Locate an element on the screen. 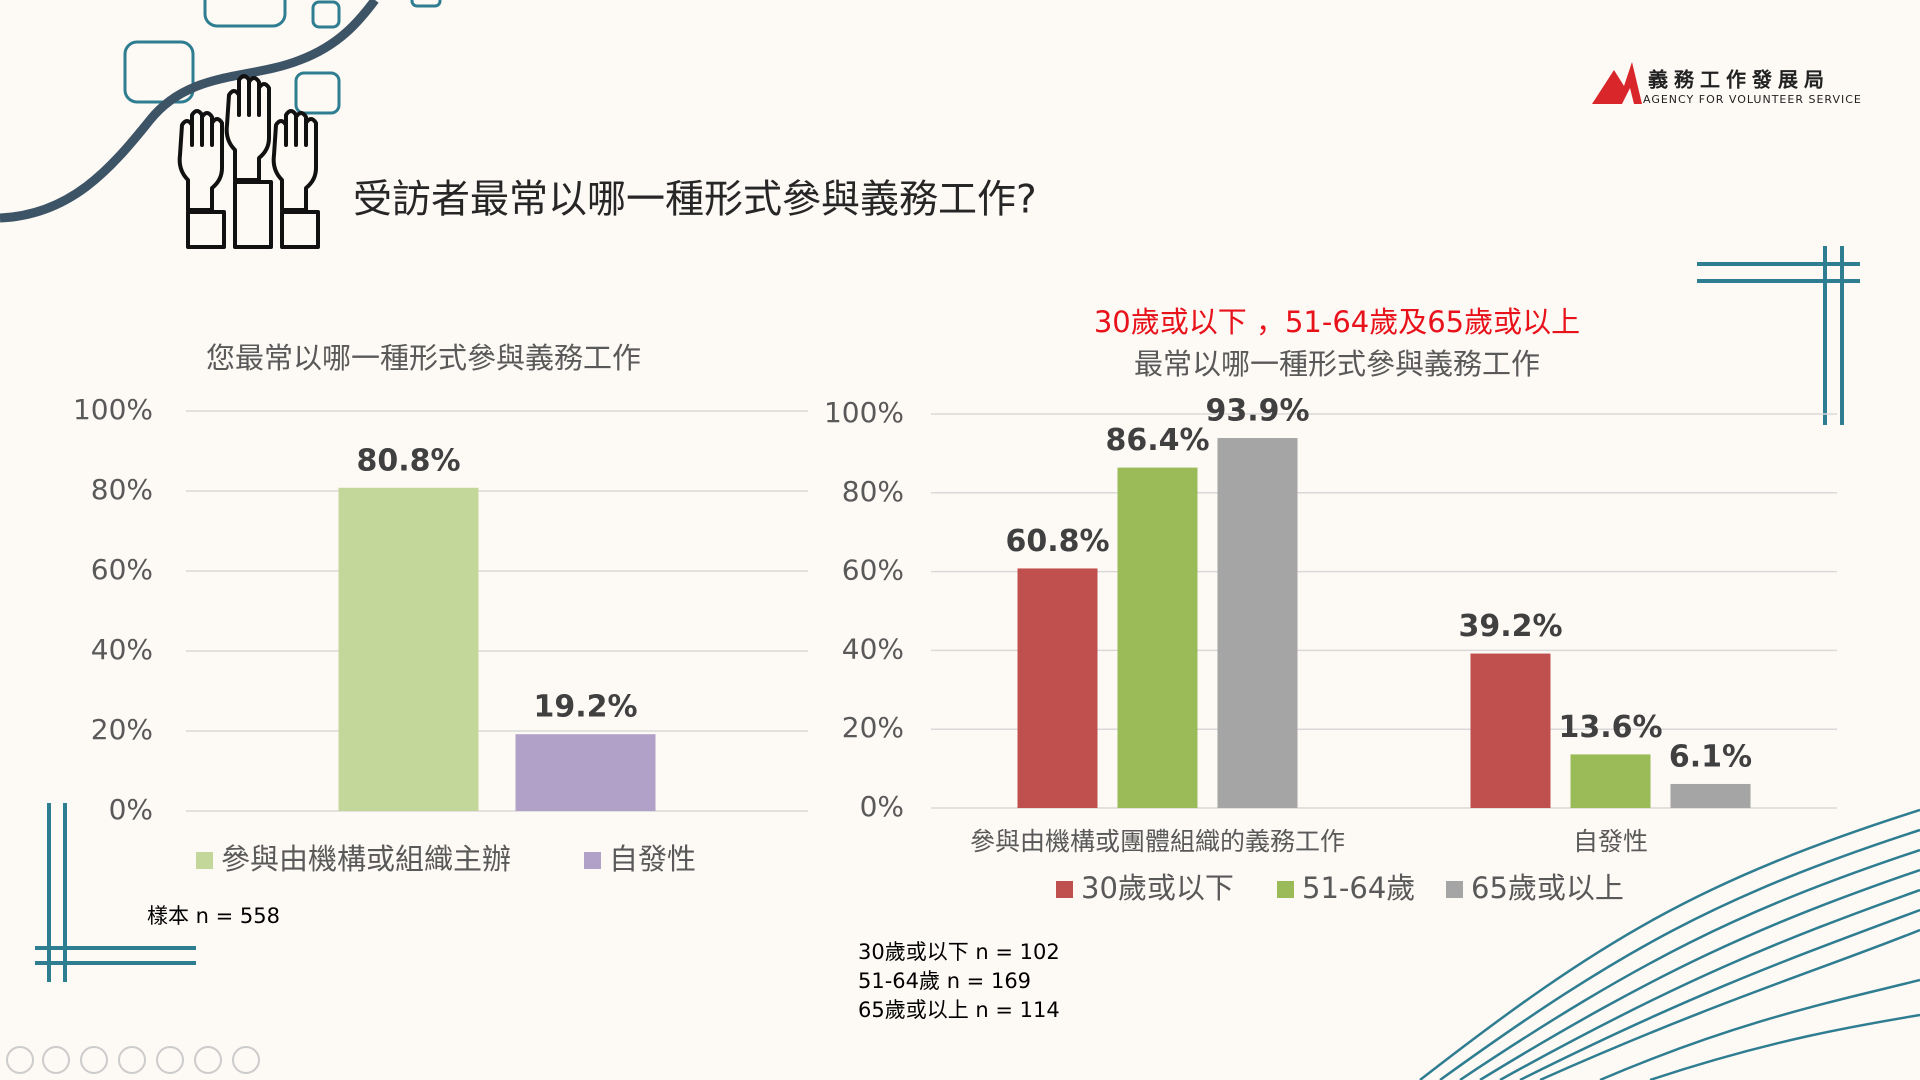  logo-name: 義務工作發展局 is located at coordinates (1739, 80).